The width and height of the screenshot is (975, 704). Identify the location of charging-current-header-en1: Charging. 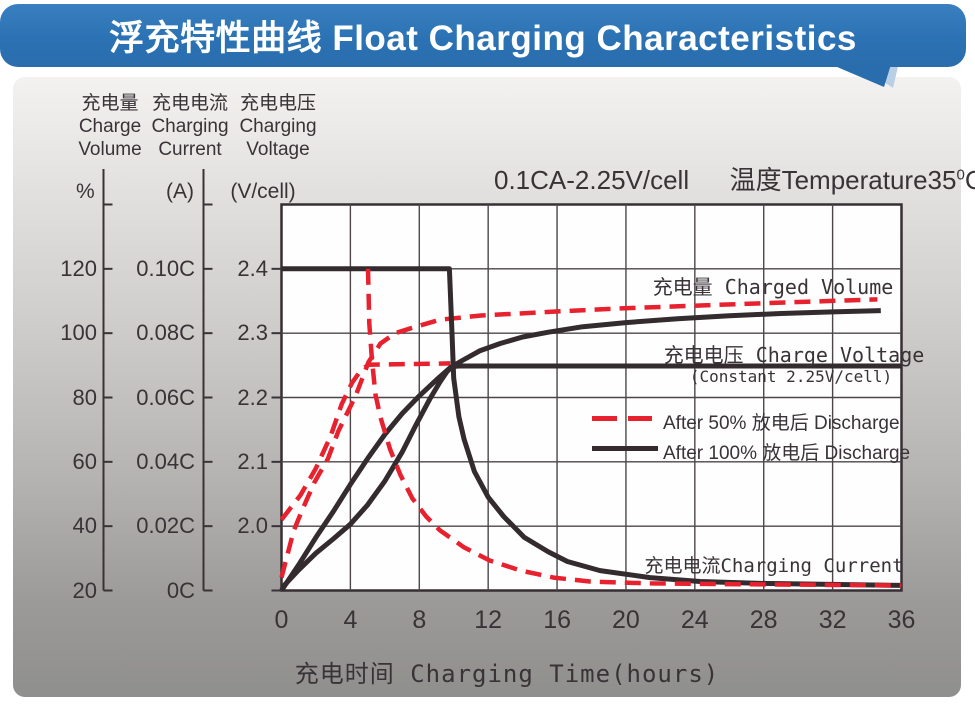
(190, 126).